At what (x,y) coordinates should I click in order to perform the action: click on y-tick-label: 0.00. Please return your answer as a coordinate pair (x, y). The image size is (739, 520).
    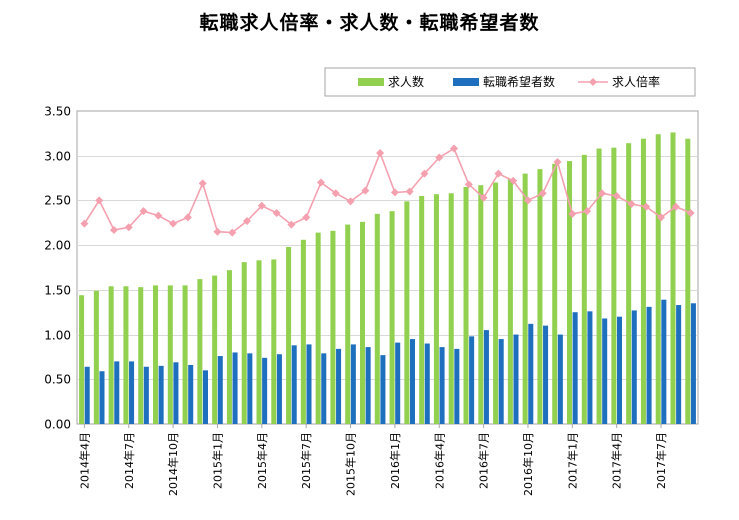
    Looking at the image, I should click on (57, 425).